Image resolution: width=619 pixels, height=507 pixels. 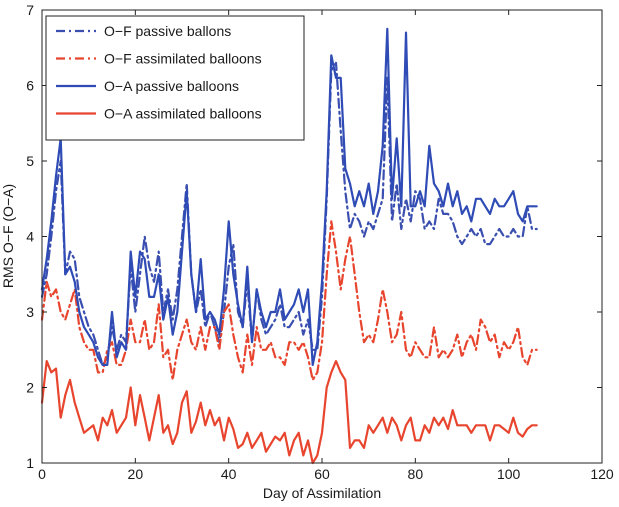 I want to click on x-tick-label: 120, so click(x=602, y=474).